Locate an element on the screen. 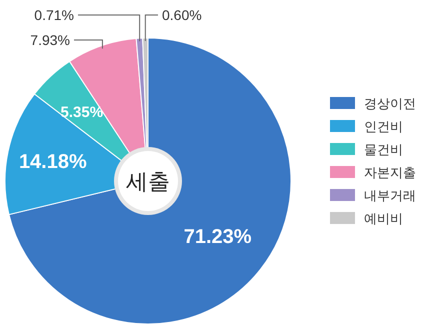 This screenshot has height=326, width=445. legend-label: 자본지출 is located at coordinates (390, 172).